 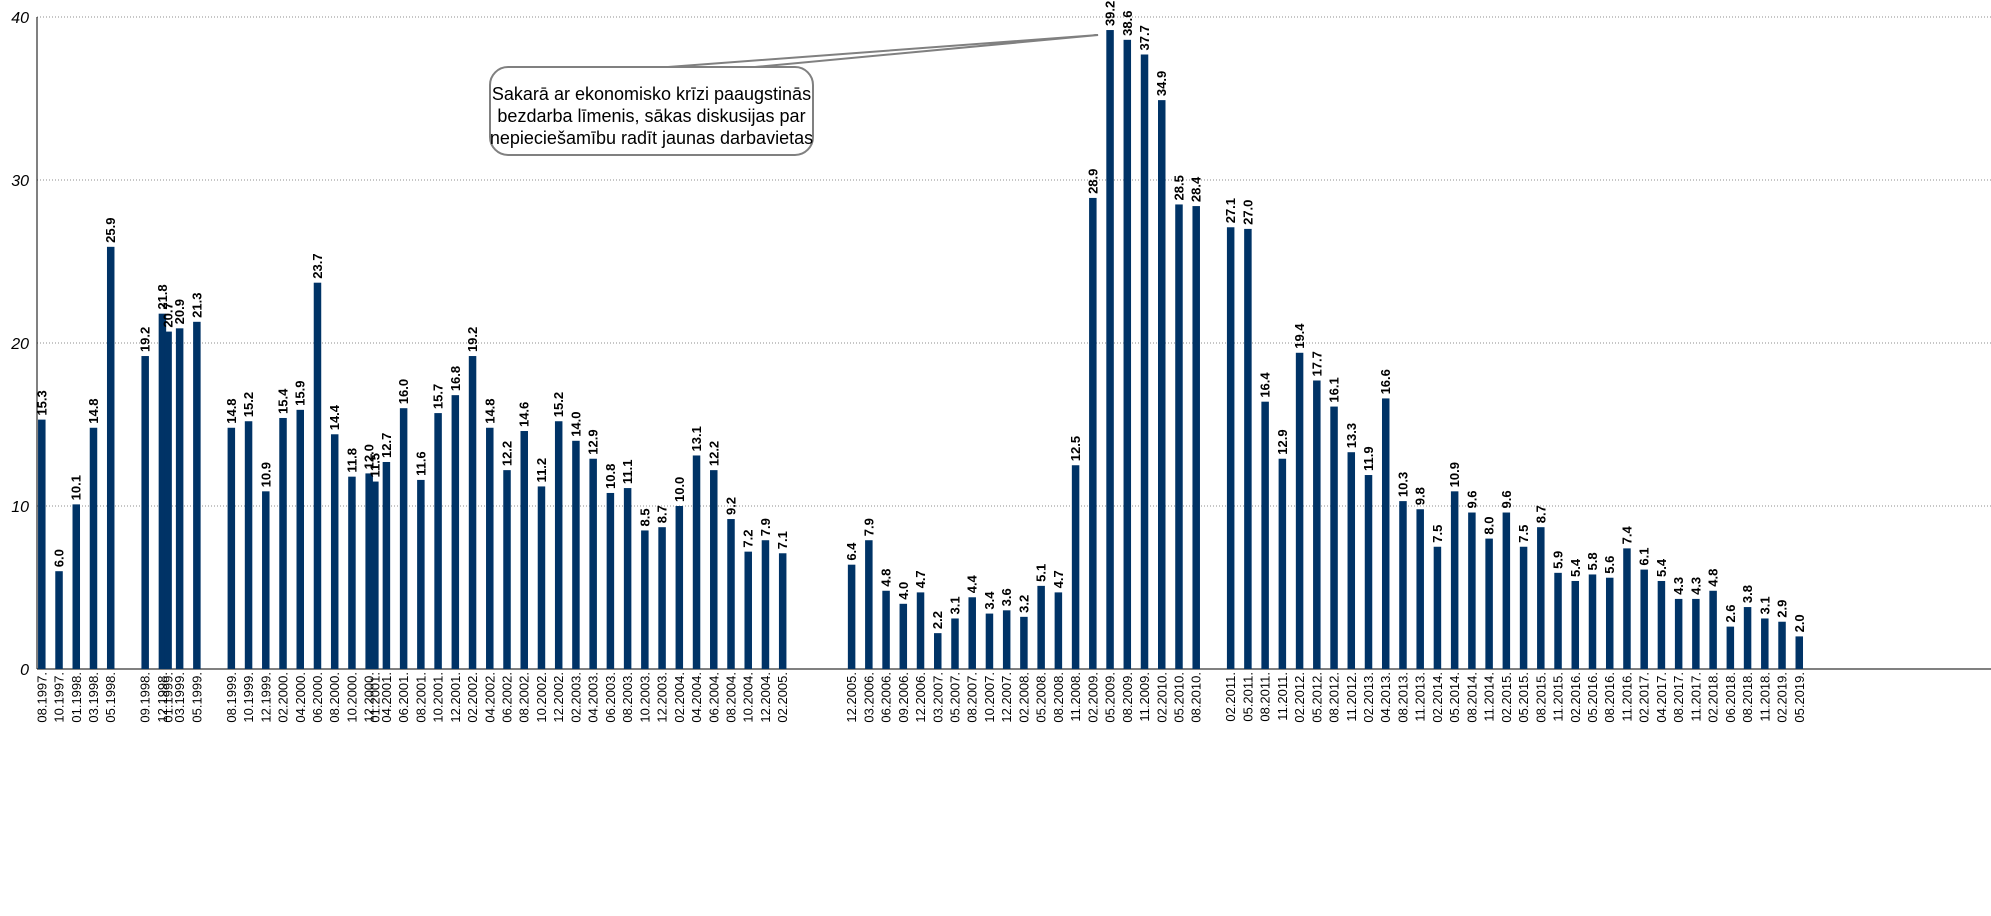 I want to click on x-tick-label: 05.2008., so click(x=1041, y=697).